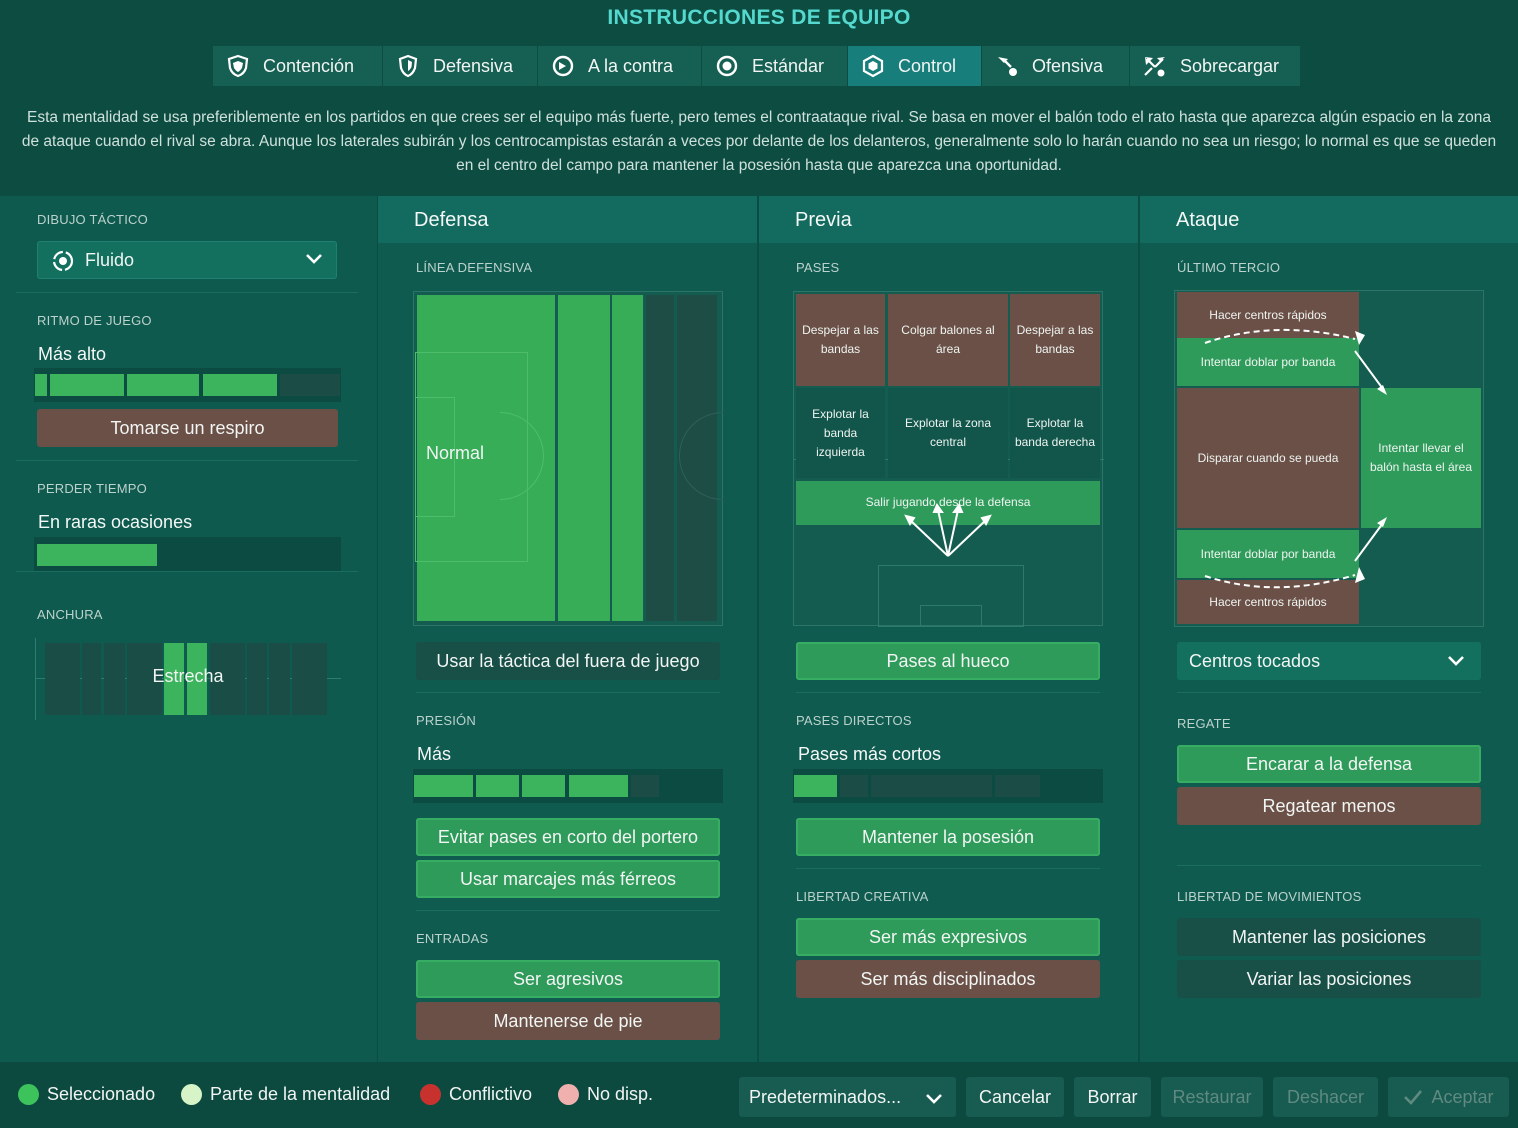  I want to click on defense-header: Defensa, so click(567, 219).